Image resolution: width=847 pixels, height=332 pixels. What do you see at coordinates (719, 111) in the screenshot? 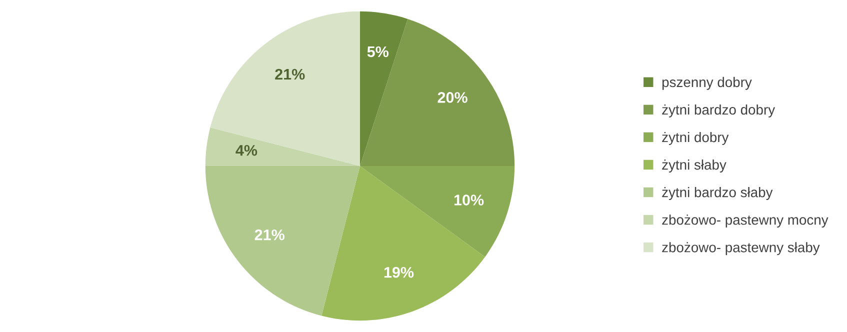
I see `legend-label: żytni bardzo dobry` at bounding box center [719, 111].